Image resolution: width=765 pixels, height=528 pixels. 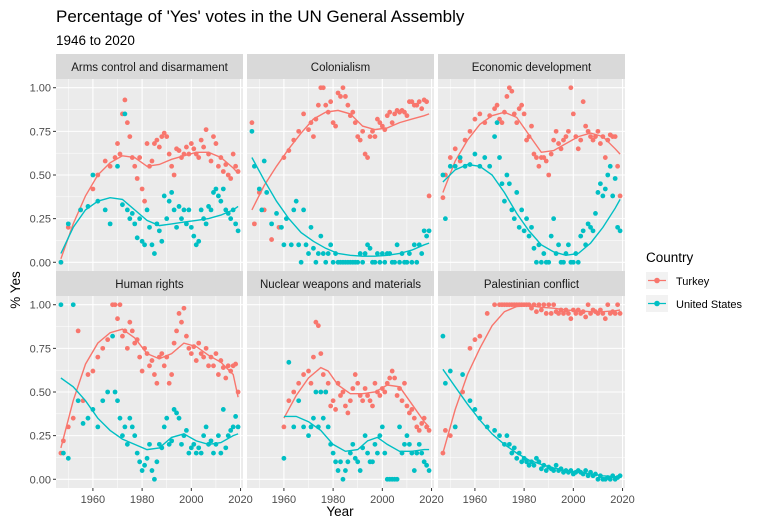 What do you see at coordinates (531, 192) in the screenshot?
I see `series-united-states` at bounding box center [531, 192].